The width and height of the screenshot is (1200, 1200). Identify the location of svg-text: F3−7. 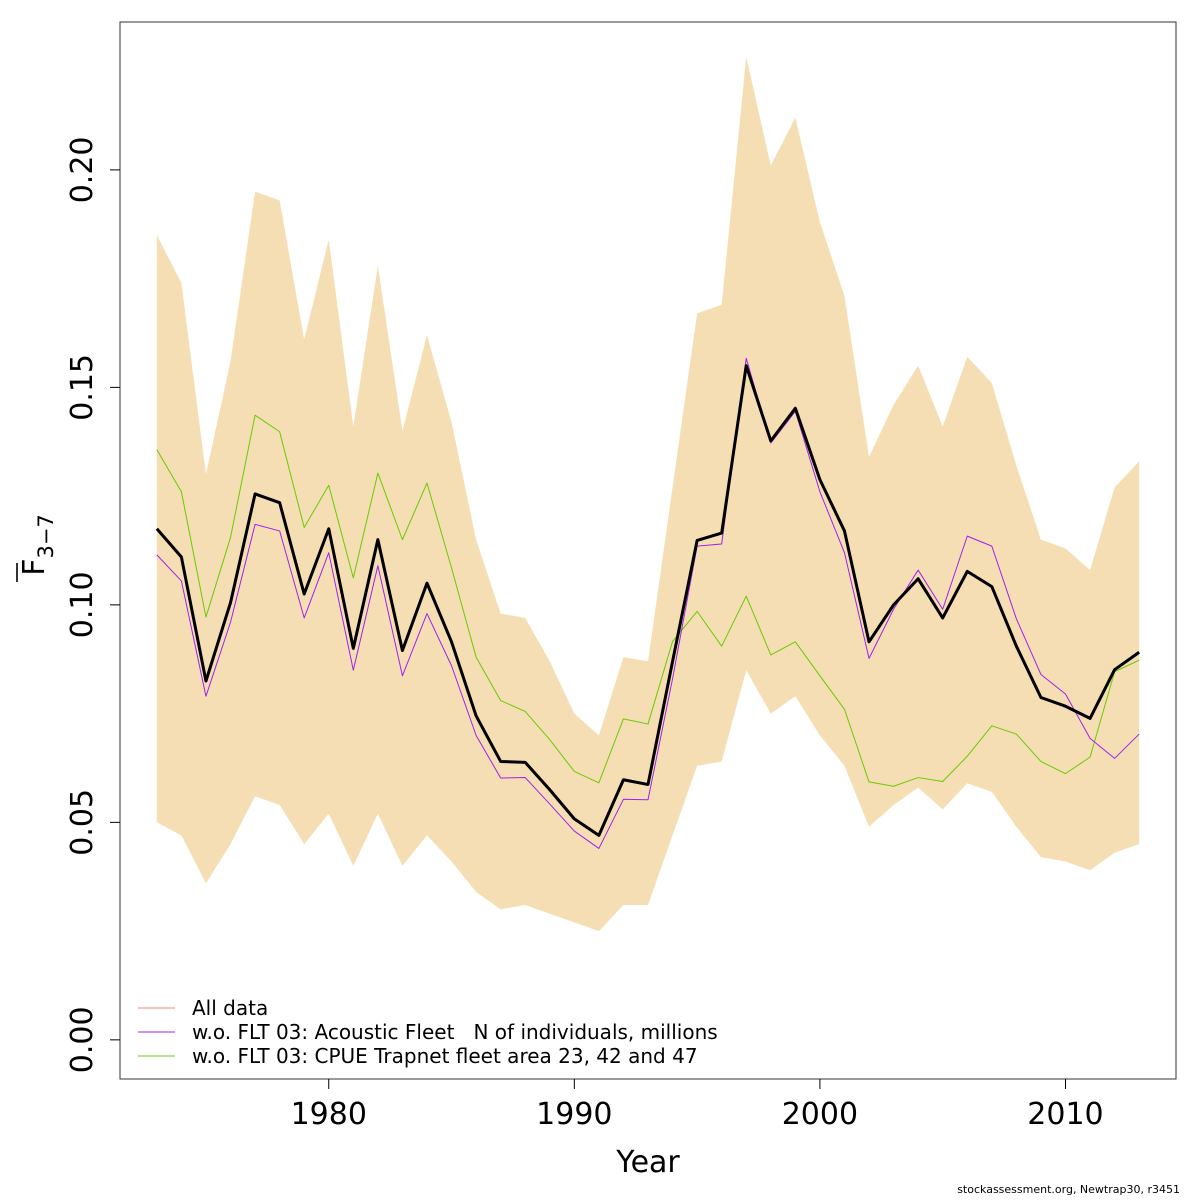
(37, 545).